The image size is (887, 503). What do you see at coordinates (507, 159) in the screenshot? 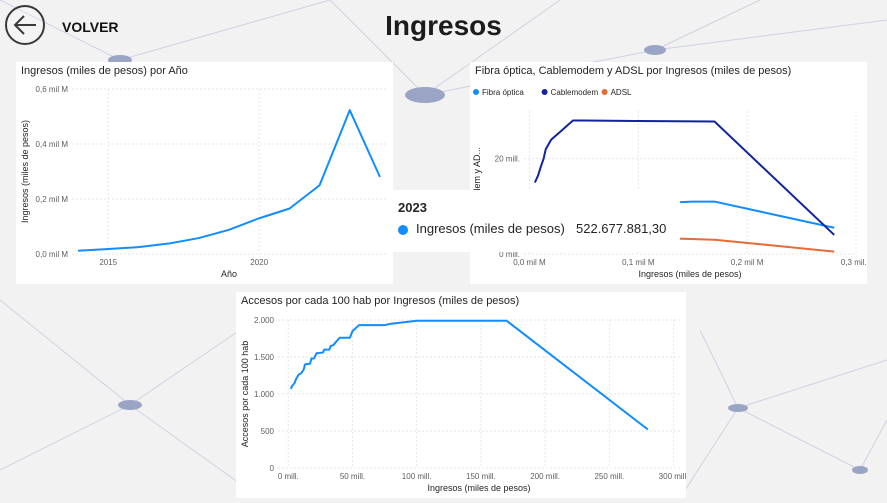
I see `y-tick-label: 20 mill.` at bounding box center [507, 159].